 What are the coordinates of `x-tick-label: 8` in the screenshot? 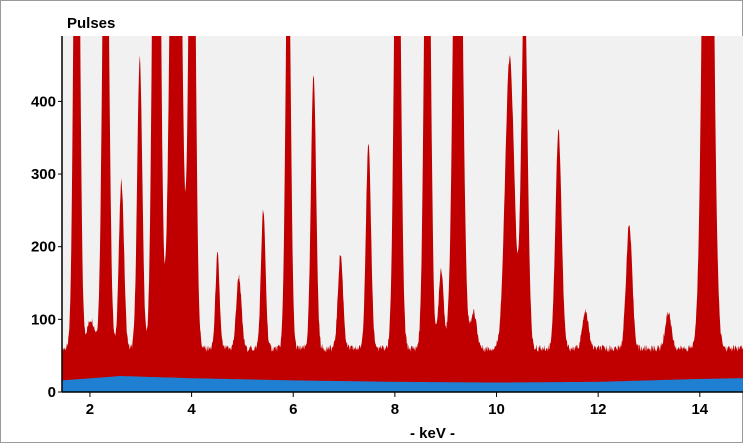 It's located at (395, 409).